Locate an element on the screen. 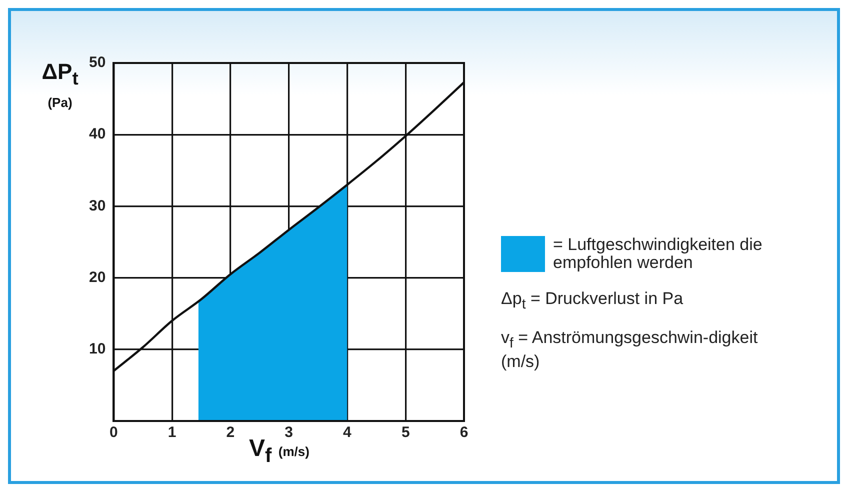  y-tick-label: 40 is located at coordinates (97, 134).